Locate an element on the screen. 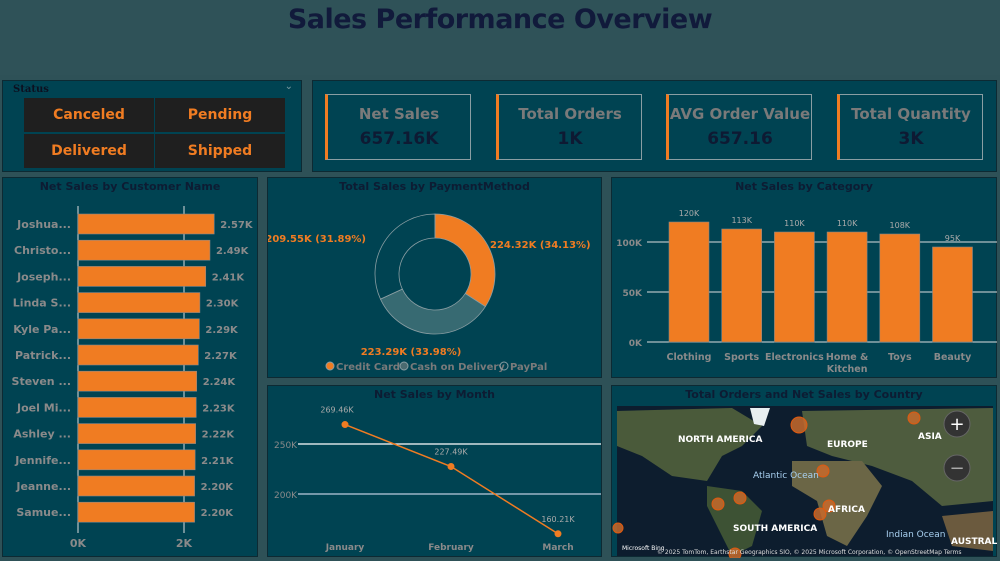  map-bubbles is located at coordinates (766, 484).